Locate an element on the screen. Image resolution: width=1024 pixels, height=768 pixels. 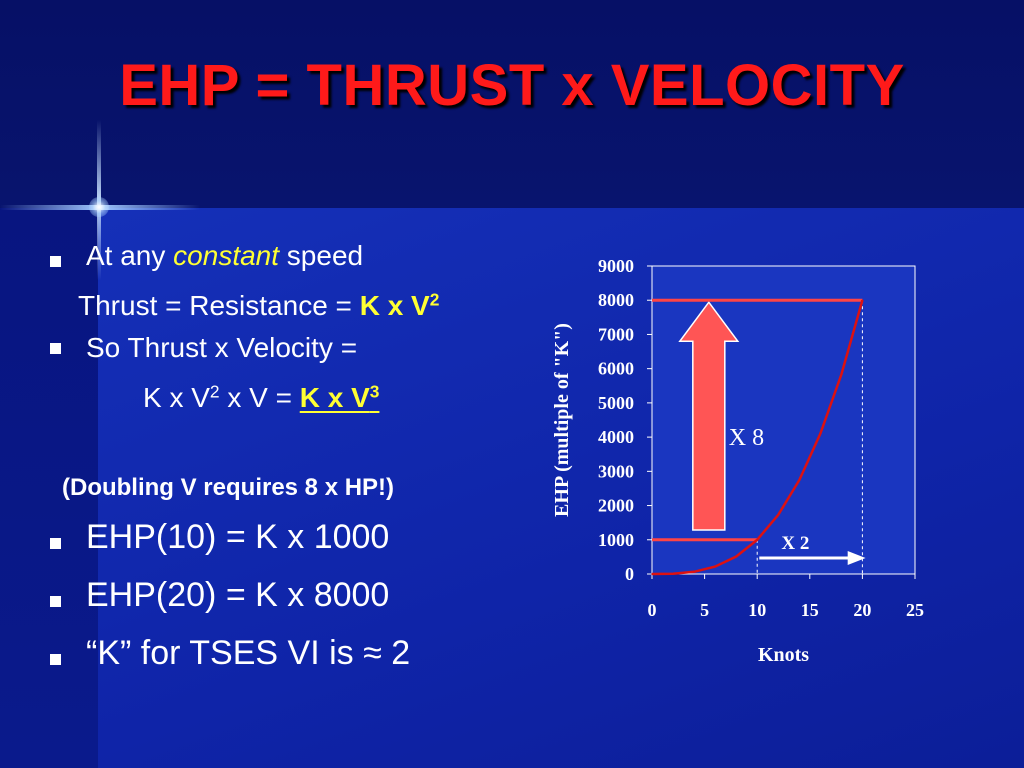
y-tick-label: 2000 is located at coordinates (616, 506).